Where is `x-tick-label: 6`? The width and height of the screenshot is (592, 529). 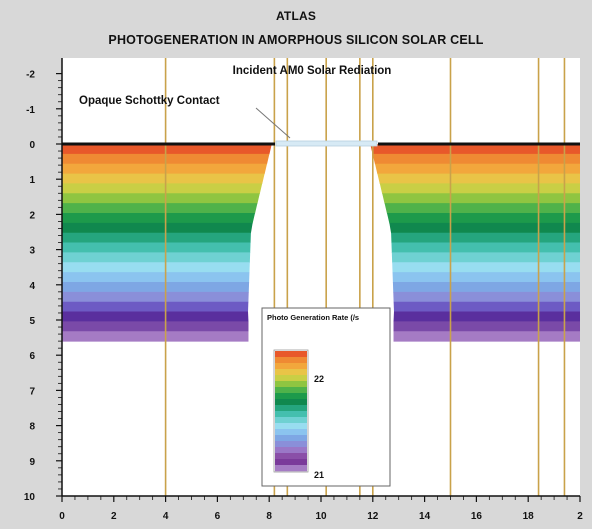 x-tick-label: 6 is located at coordinates (218, 516).